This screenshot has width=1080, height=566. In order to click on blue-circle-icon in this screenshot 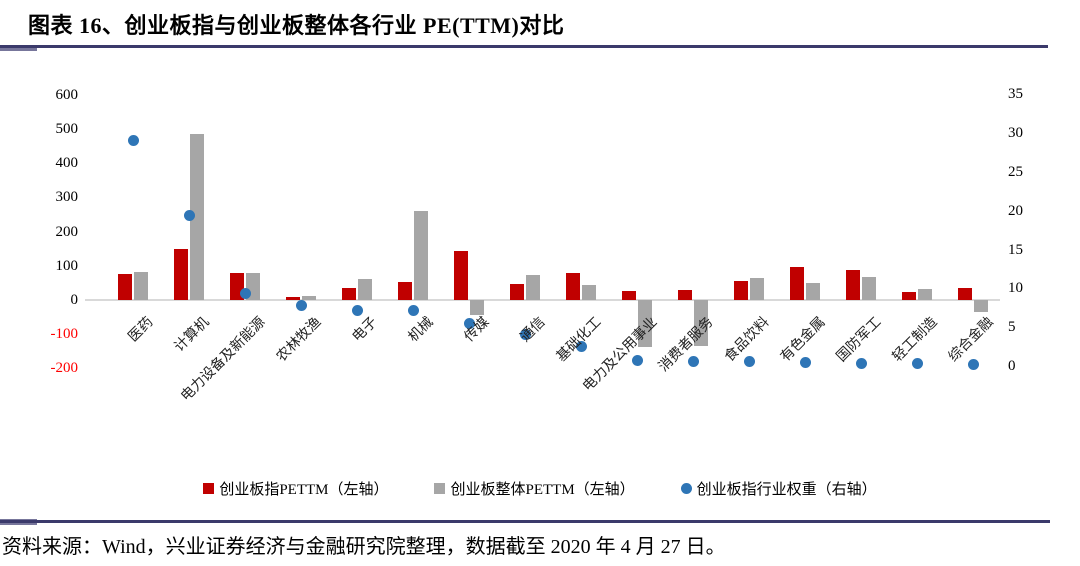, I will do `click(686, 488)`.